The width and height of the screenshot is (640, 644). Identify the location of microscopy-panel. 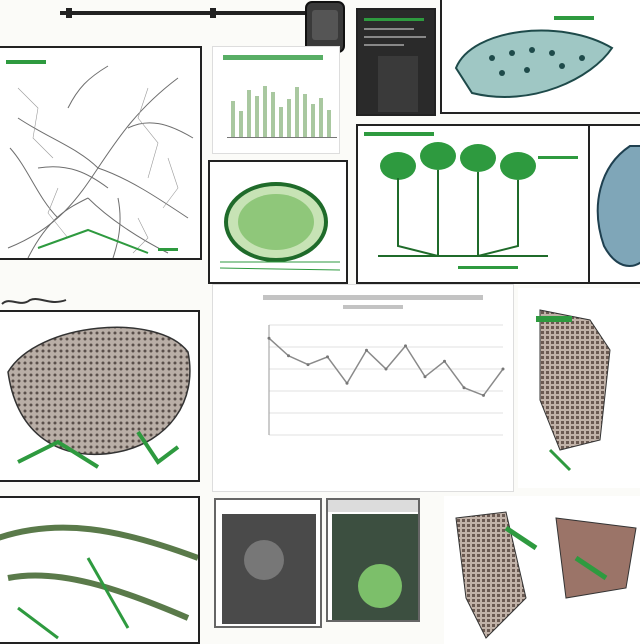
(268, 563).